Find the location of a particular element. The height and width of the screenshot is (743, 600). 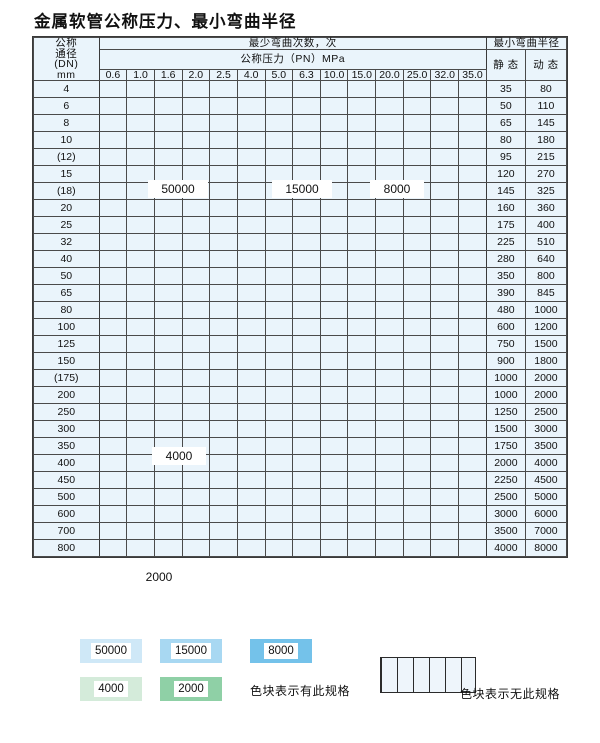

min-radius-header: 最小弯曲半径 is located at coordinates (526, 43).